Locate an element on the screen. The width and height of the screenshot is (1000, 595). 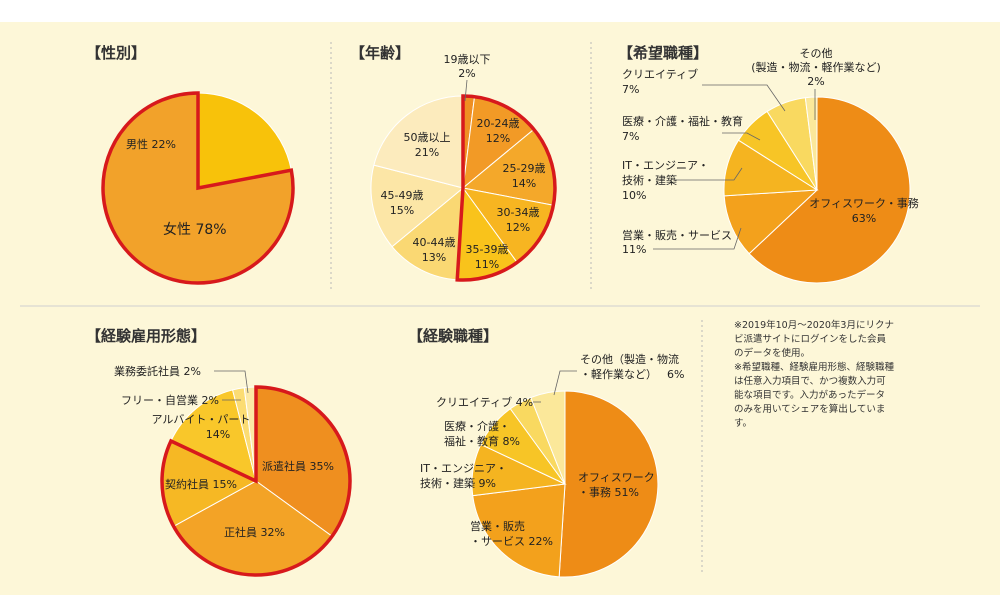
pie-age is located at coordinates (463, 188).